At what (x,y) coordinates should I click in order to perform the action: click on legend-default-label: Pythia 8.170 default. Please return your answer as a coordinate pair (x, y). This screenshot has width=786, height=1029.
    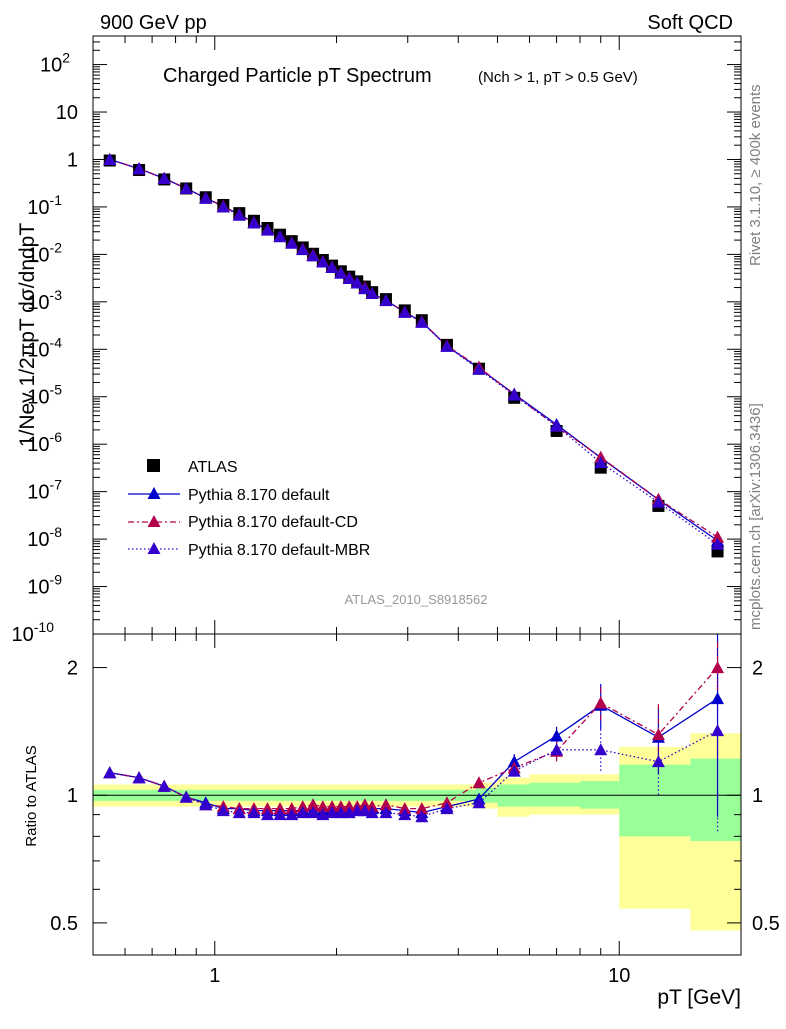
    Looking at the image, I should click on (259, 495).